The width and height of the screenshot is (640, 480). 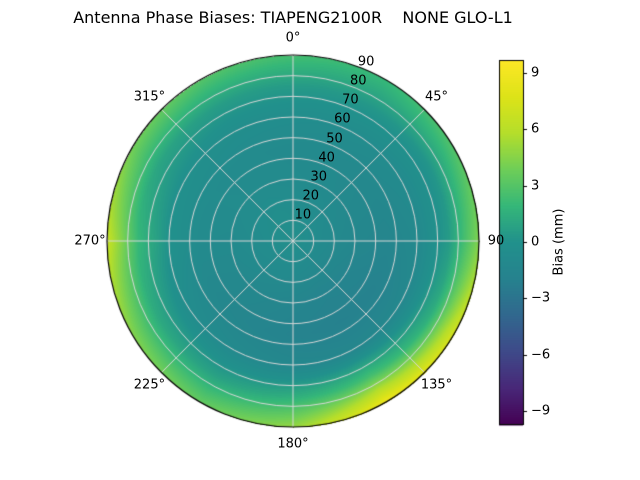 I want to click on radial-tick-label: 80, so click(x=358, y=81).